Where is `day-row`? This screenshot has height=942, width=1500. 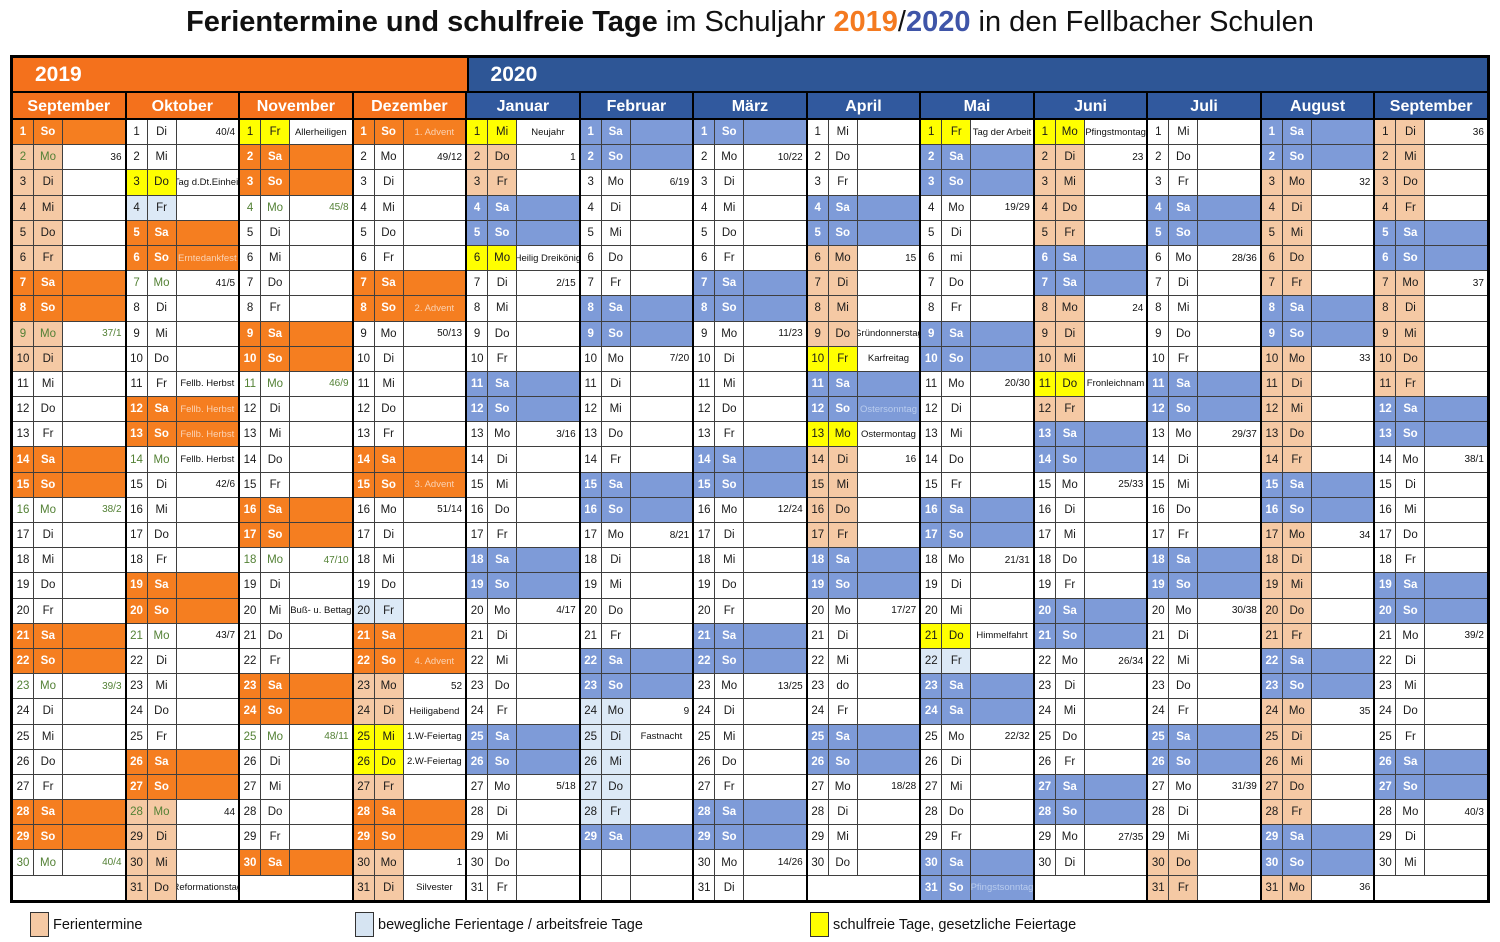
day-row is located at coordinates (1431, 888).